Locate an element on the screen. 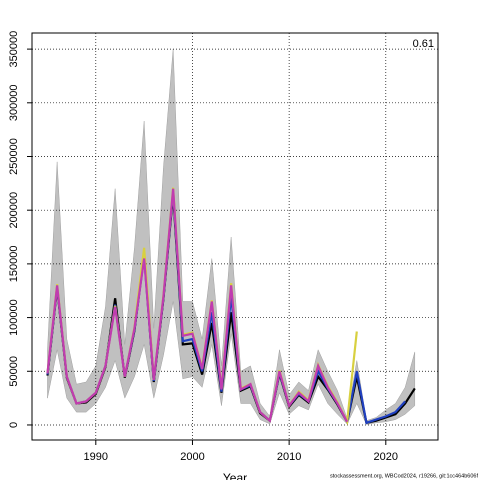 This screenshot has width=480, height=485. y-tick-label: 100000 is located at coordinates (14, 317).